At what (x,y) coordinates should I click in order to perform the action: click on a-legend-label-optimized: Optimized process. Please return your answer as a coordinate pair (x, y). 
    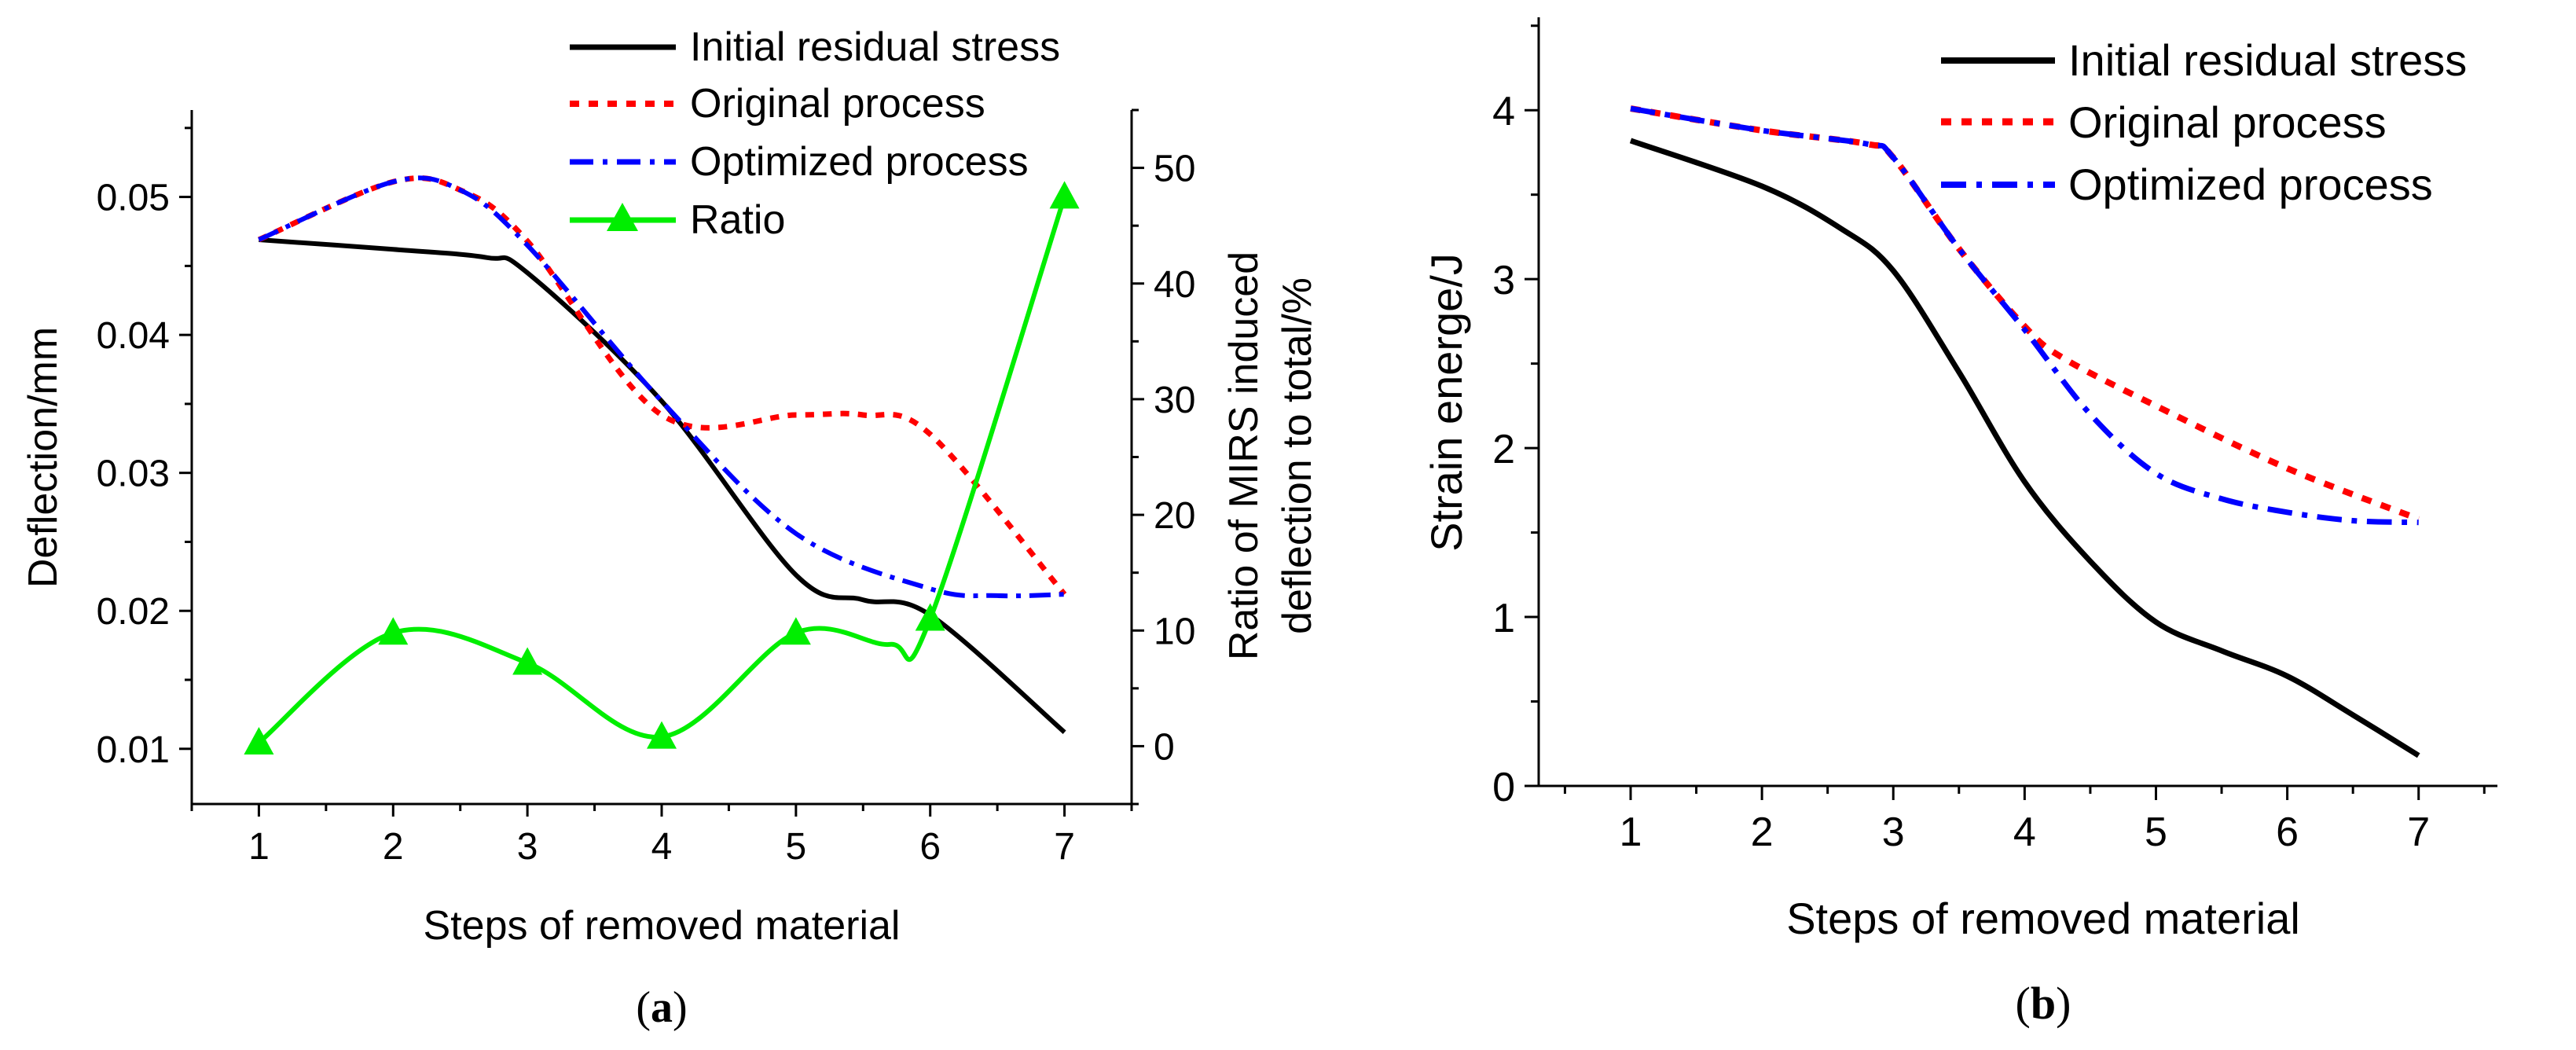
    Looking at the image, I should click on (860, 162).